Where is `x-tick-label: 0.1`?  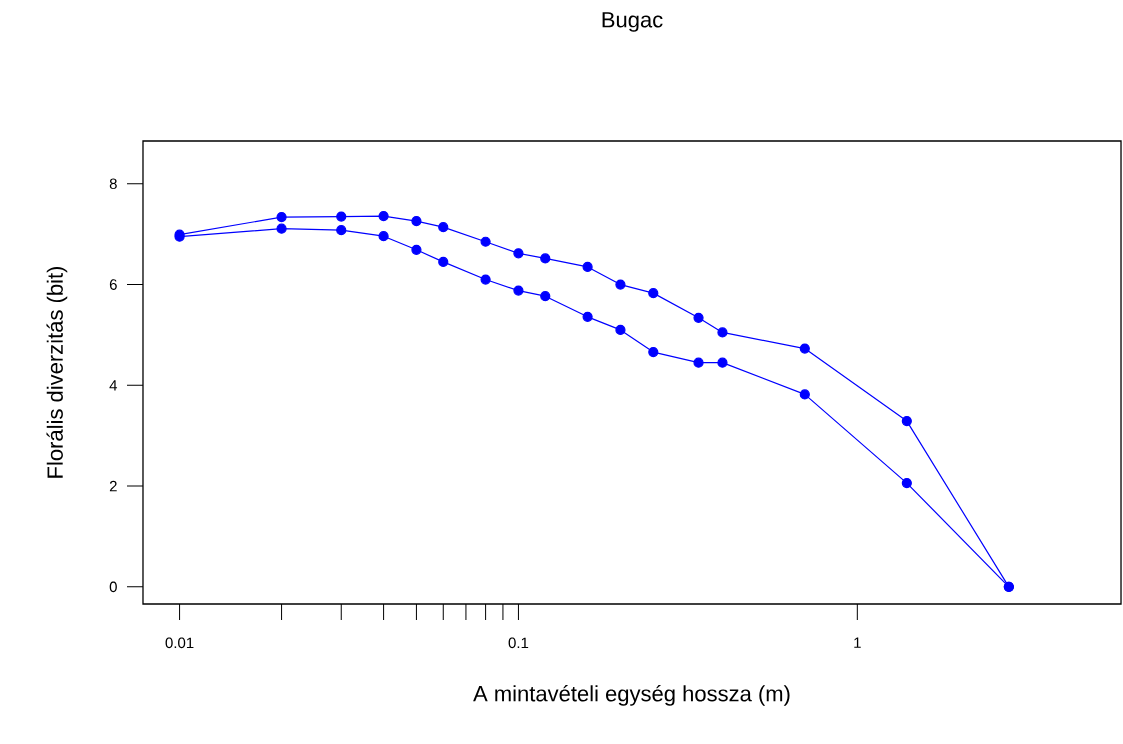 x-tick-label: 0.1 is located at coordinates (518, 643).